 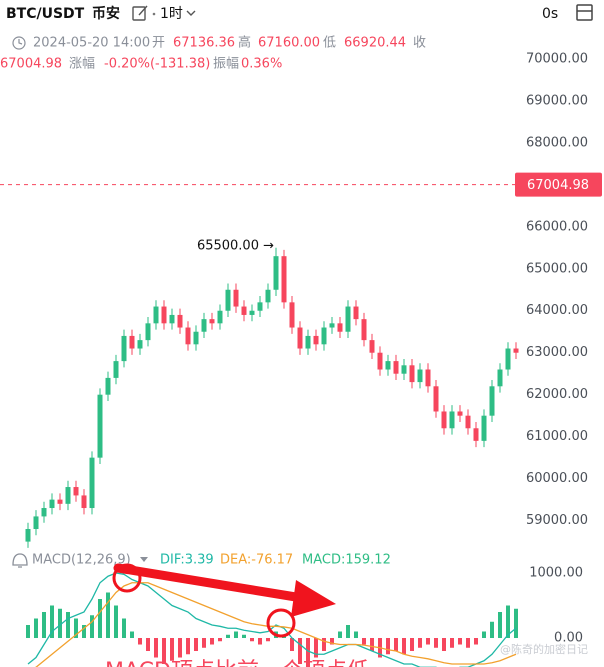 I want to click on clock-icon, so click(x=19, y=43).